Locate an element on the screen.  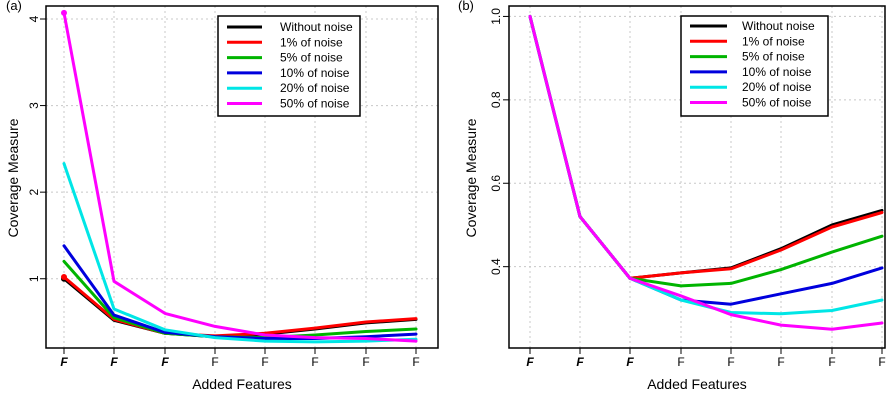
y-tick-label: 0.8 is located at coordinates (496, 99).